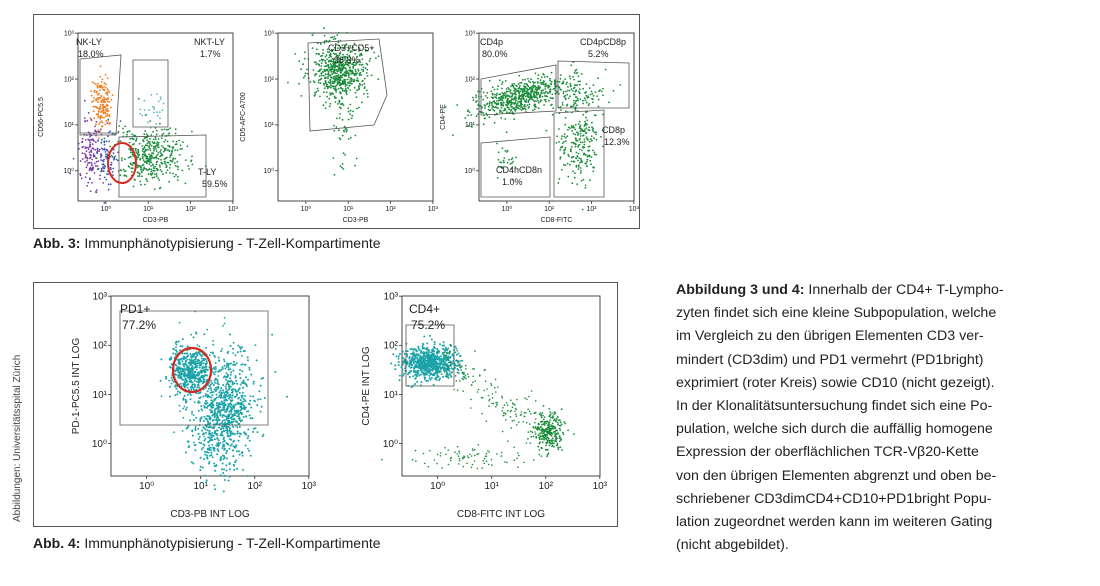 This screenshot has width=1100, height=586. I want to click on y-axis-label: CD5-APC-A700, so click(243, 117).